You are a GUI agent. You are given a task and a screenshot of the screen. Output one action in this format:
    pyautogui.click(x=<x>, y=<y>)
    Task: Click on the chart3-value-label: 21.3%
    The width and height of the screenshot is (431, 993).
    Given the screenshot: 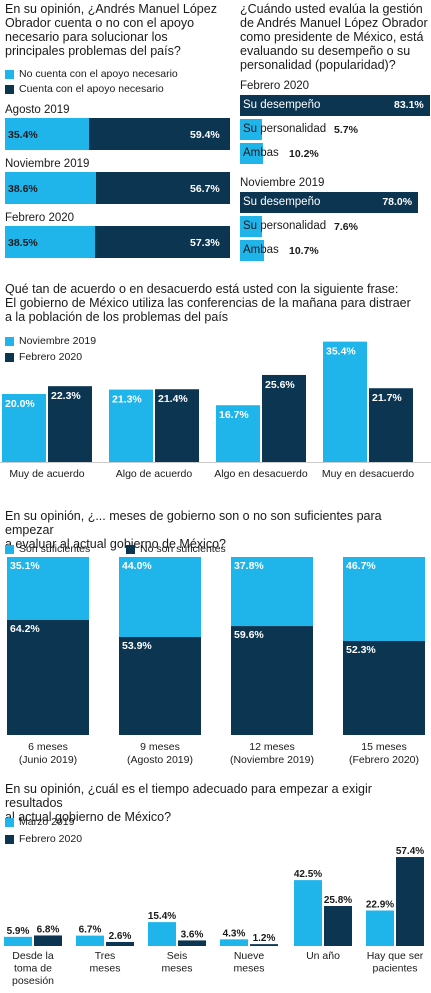 What is the action you would take?
    pyautogui.click(x=127, y=400)
    